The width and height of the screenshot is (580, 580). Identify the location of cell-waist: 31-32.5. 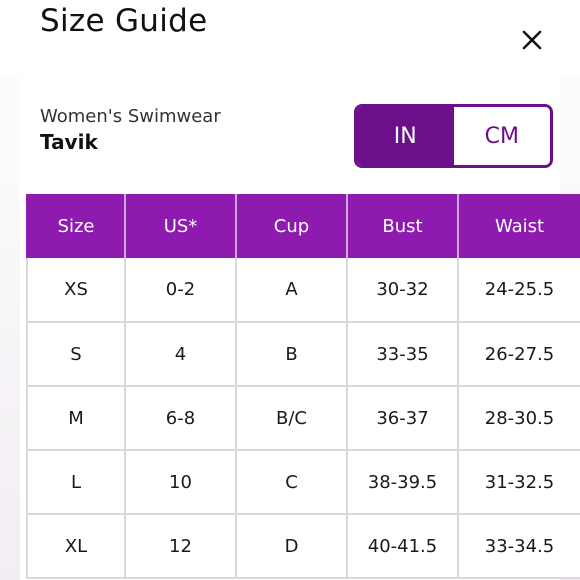
(519, 482).